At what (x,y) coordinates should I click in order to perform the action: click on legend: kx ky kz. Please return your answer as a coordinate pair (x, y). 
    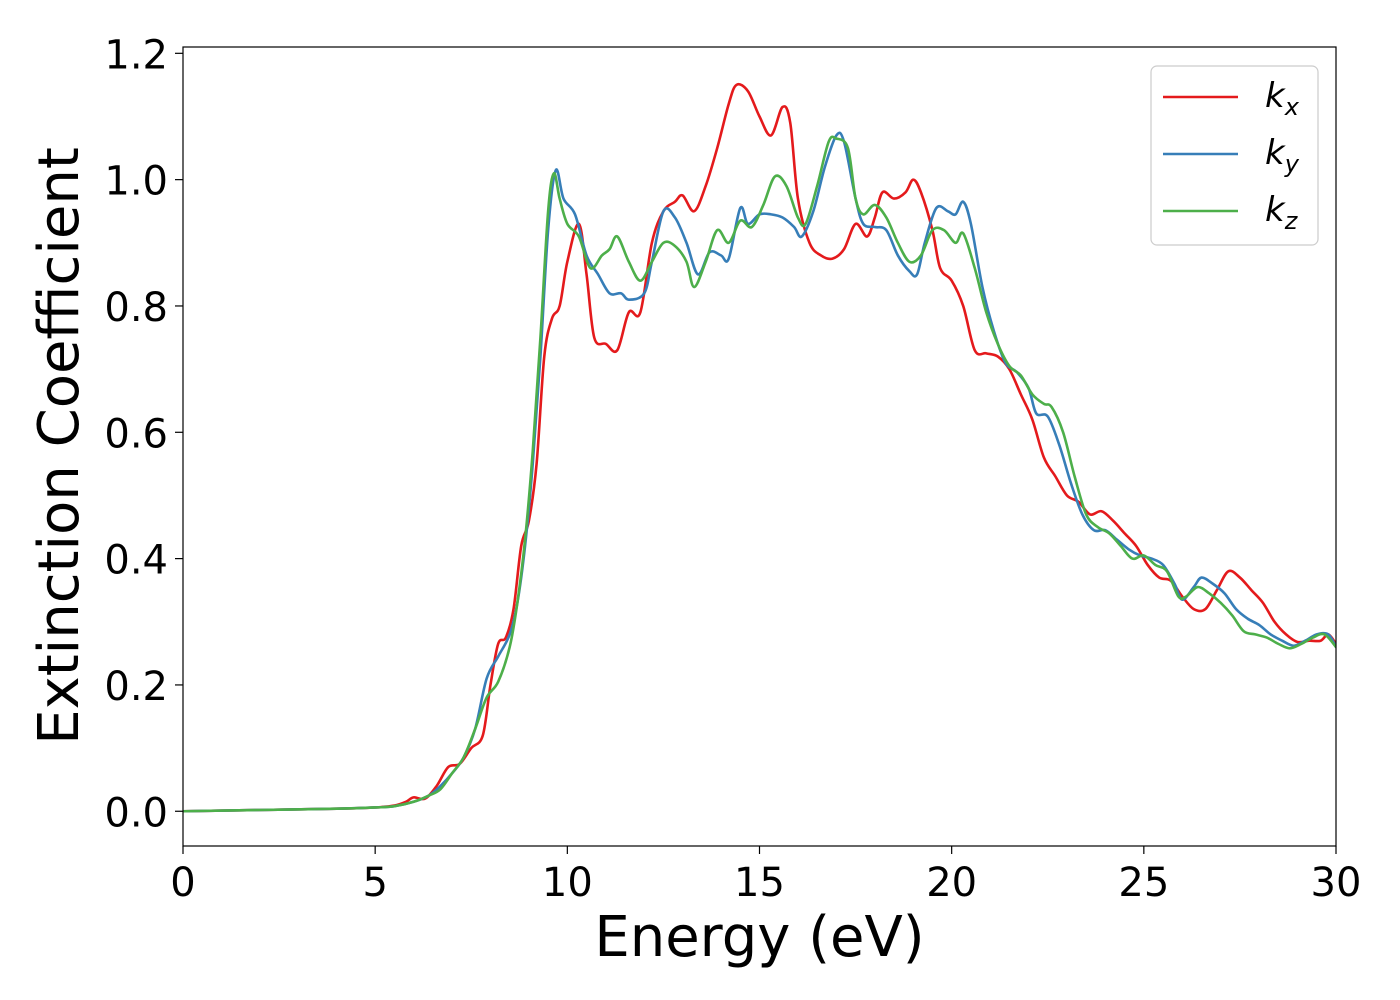
    Looking at the image, I should click on (1234, 155).